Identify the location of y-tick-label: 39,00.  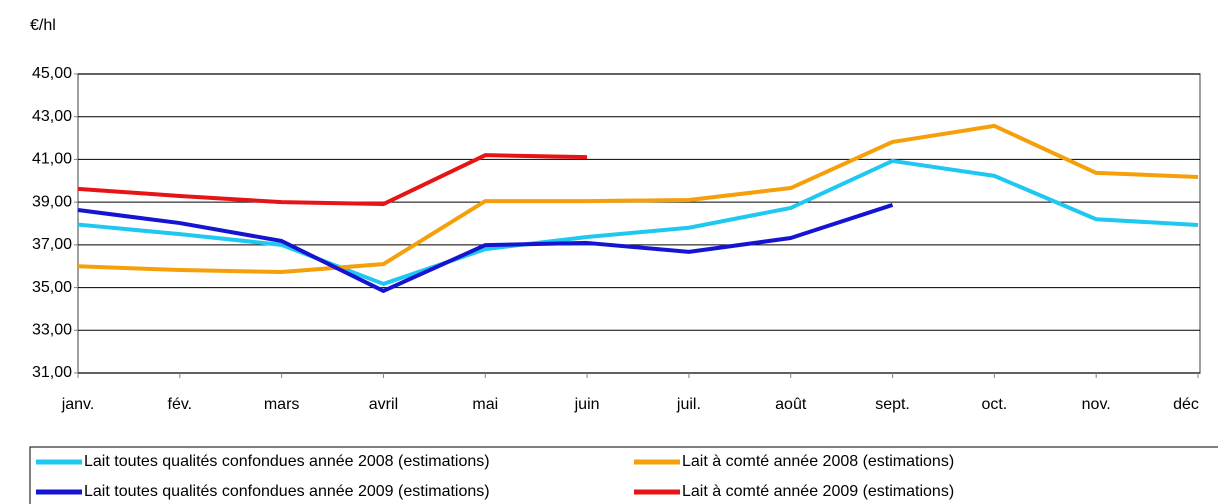
(52, 201).